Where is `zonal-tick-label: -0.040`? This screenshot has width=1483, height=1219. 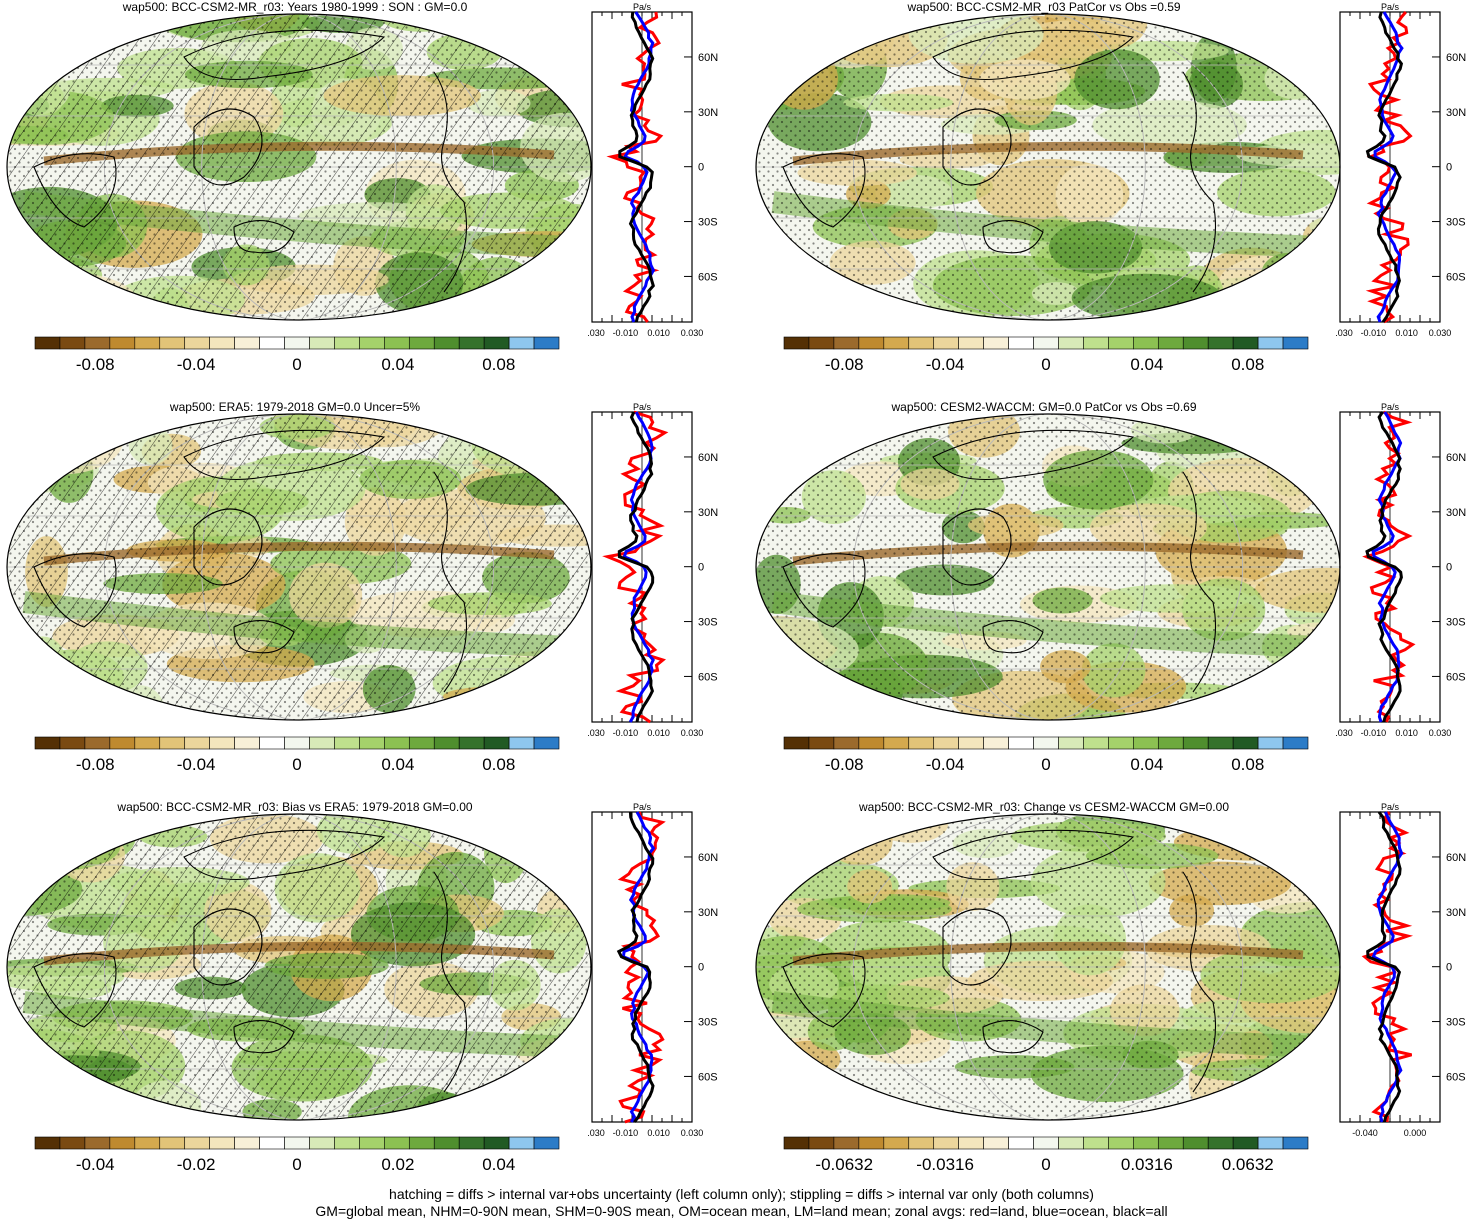
zonal-tick-label: -0.040 is located at coordinates (1365, 1133).